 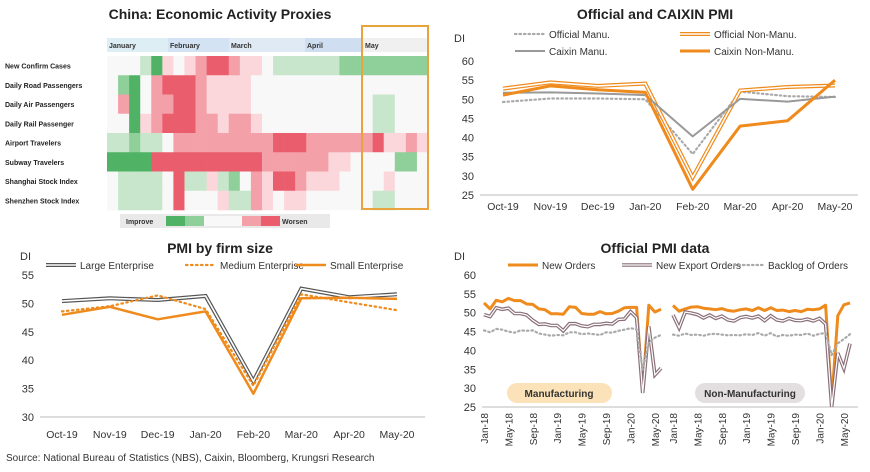 What do you see at coordinates (468, 62) in the screenshot?
I see `y-tick-label: 60` at bounding box center [468, 62].